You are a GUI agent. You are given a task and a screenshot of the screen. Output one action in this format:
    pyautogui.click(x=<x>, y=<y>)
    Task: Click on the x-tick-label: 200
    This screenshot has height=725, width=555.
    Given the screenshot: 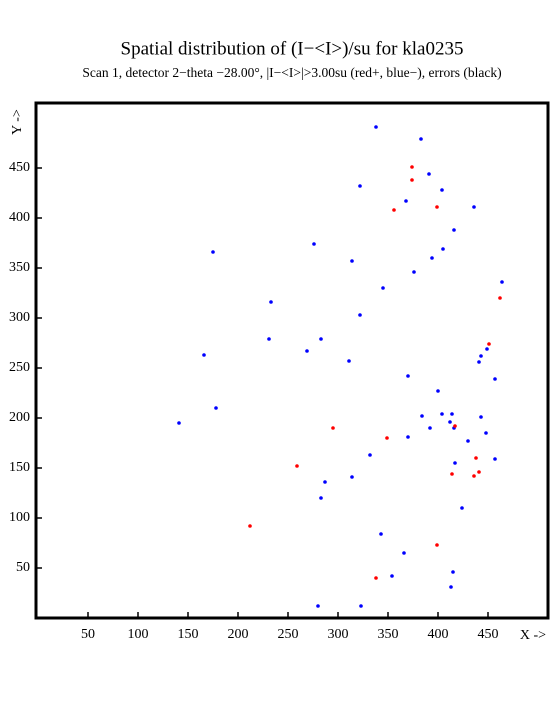 What is the action you would take?
    pyautogui.click(x=238, y=634)
    